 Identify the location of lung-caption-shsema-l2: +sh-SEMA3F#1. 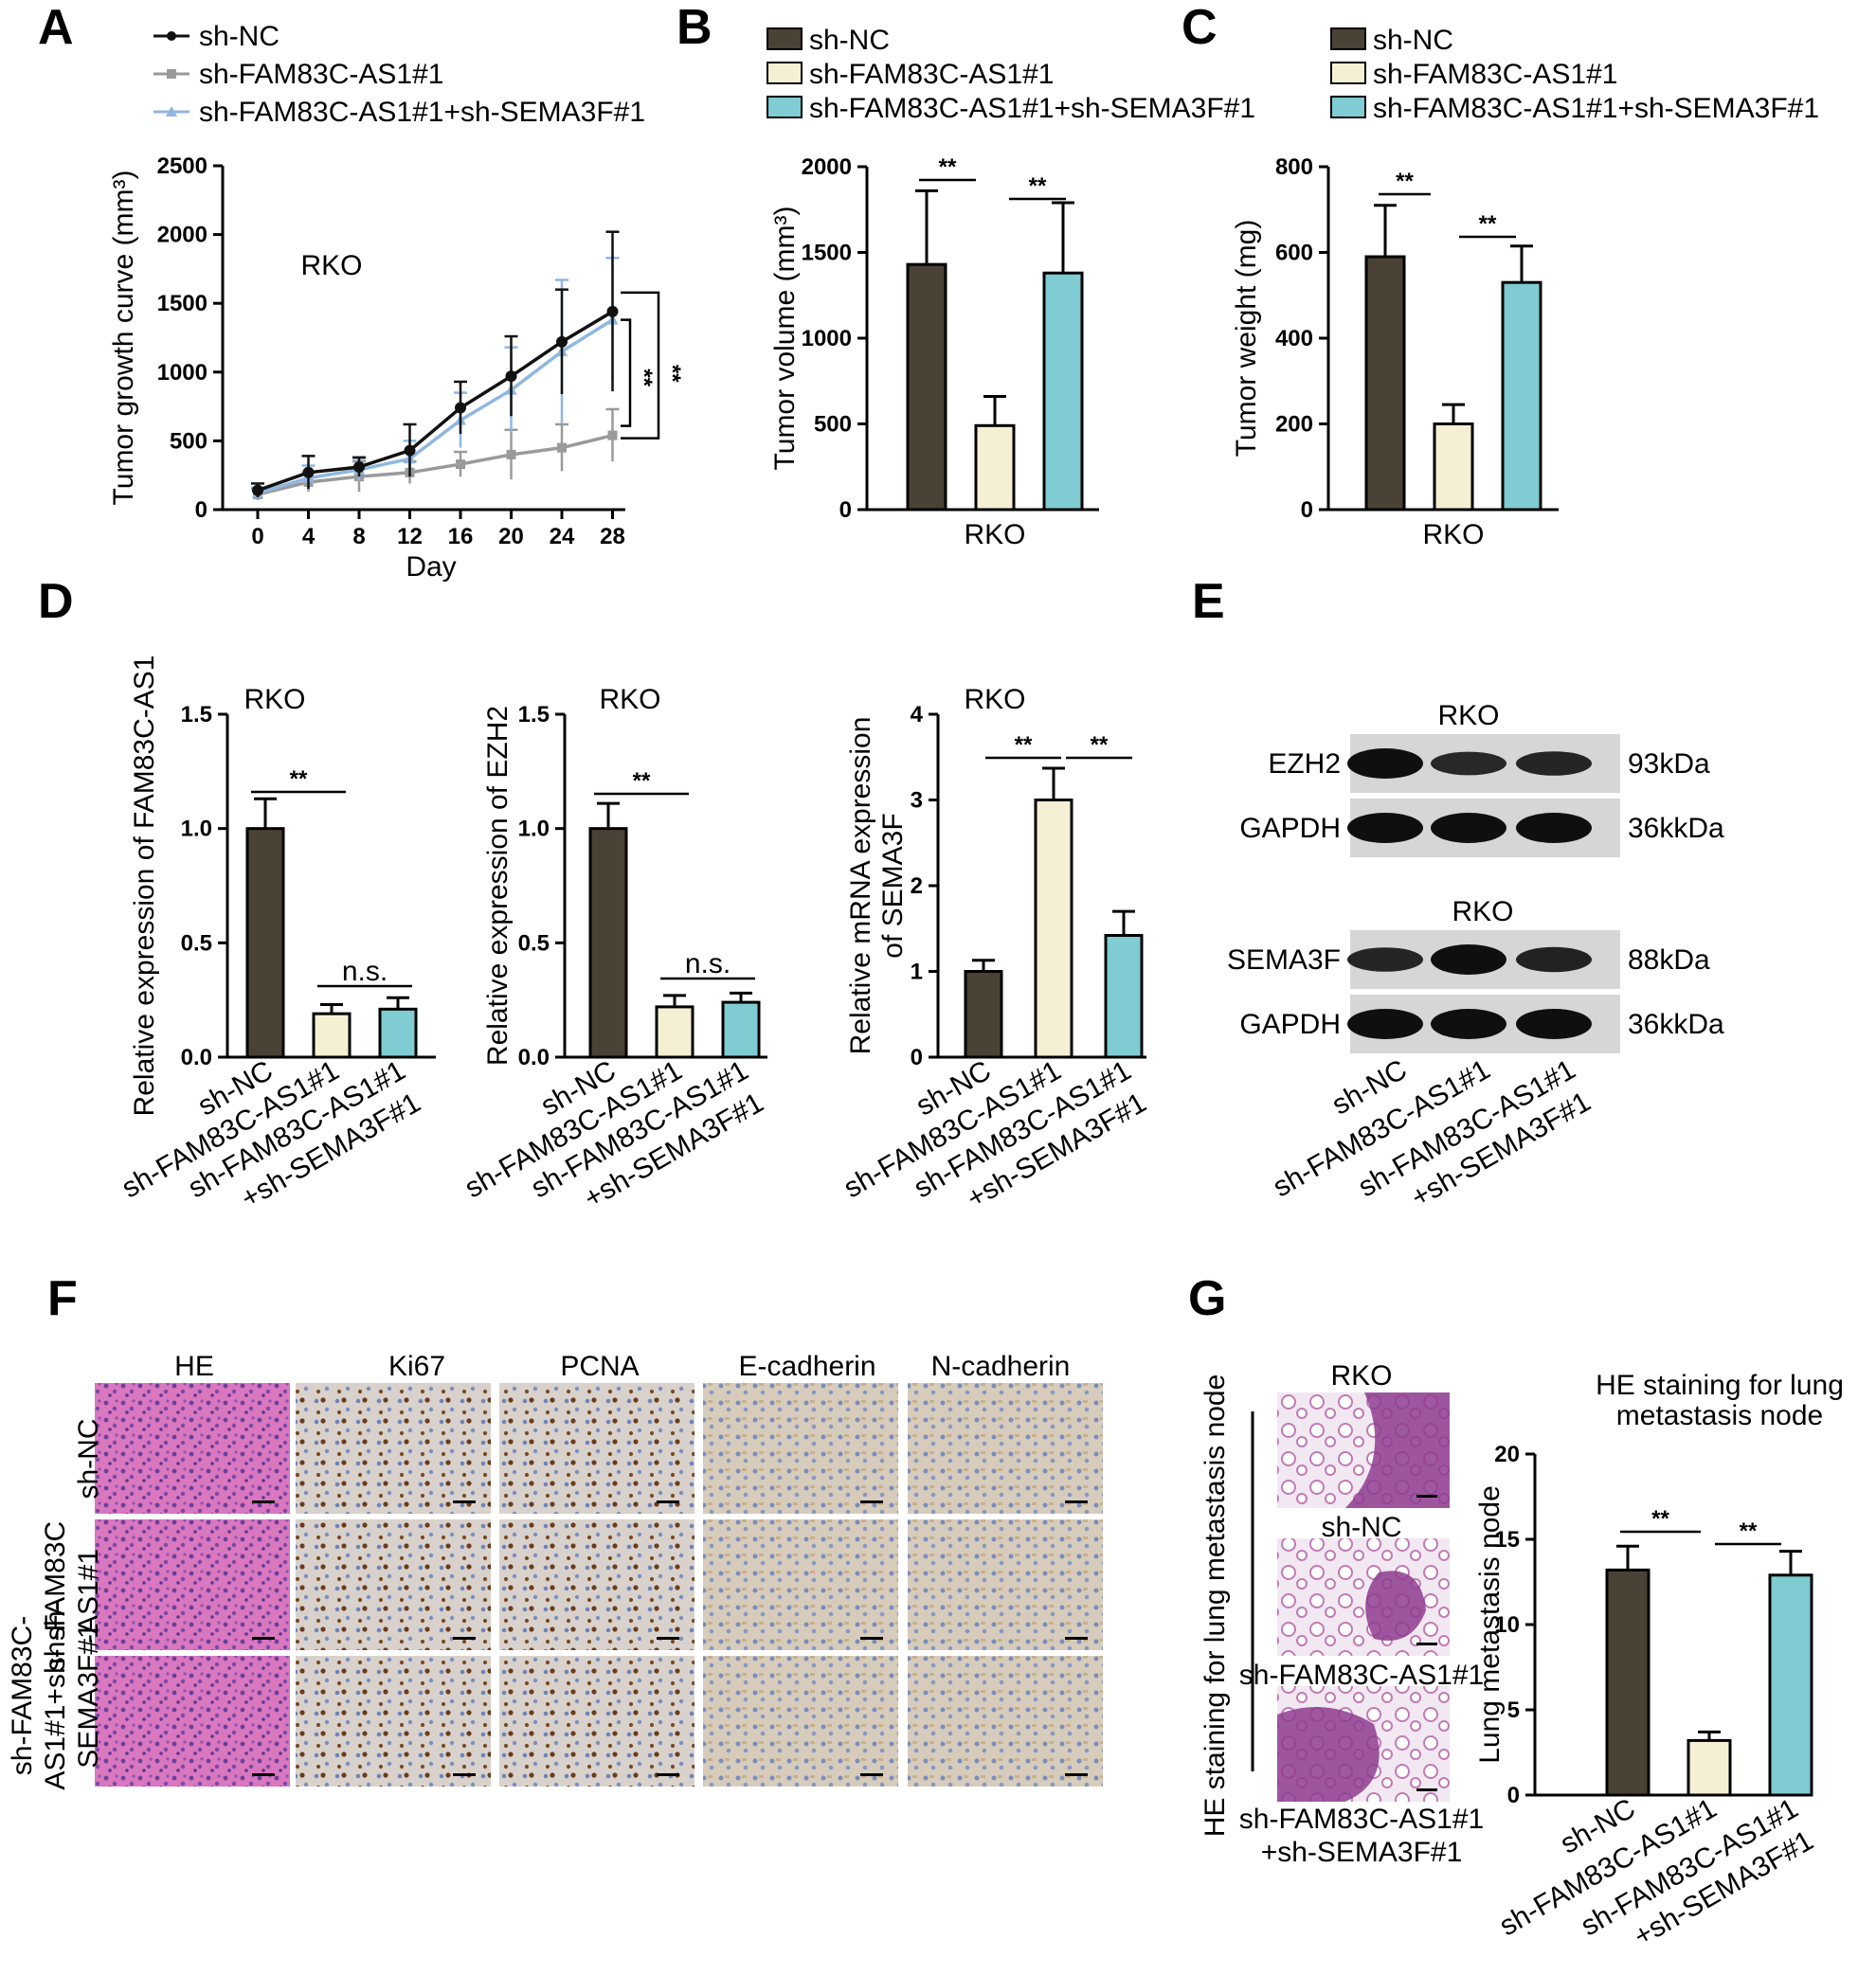
(1362, 1852).